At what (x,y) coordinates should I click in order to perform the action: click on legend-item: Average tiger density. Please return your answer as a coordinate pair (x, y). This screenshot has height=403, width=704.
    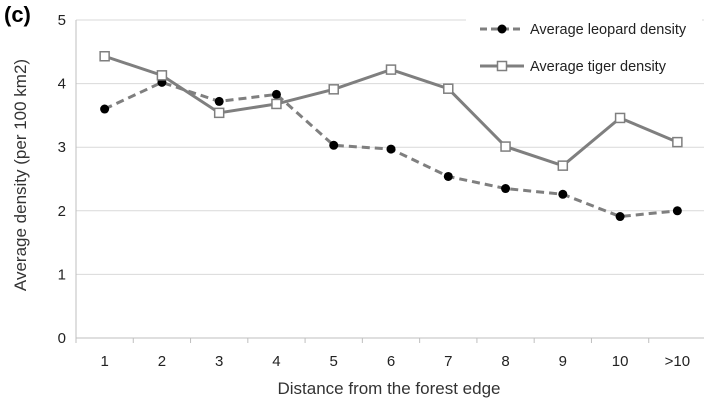
    Looking at the image, I should click on (573, 67).